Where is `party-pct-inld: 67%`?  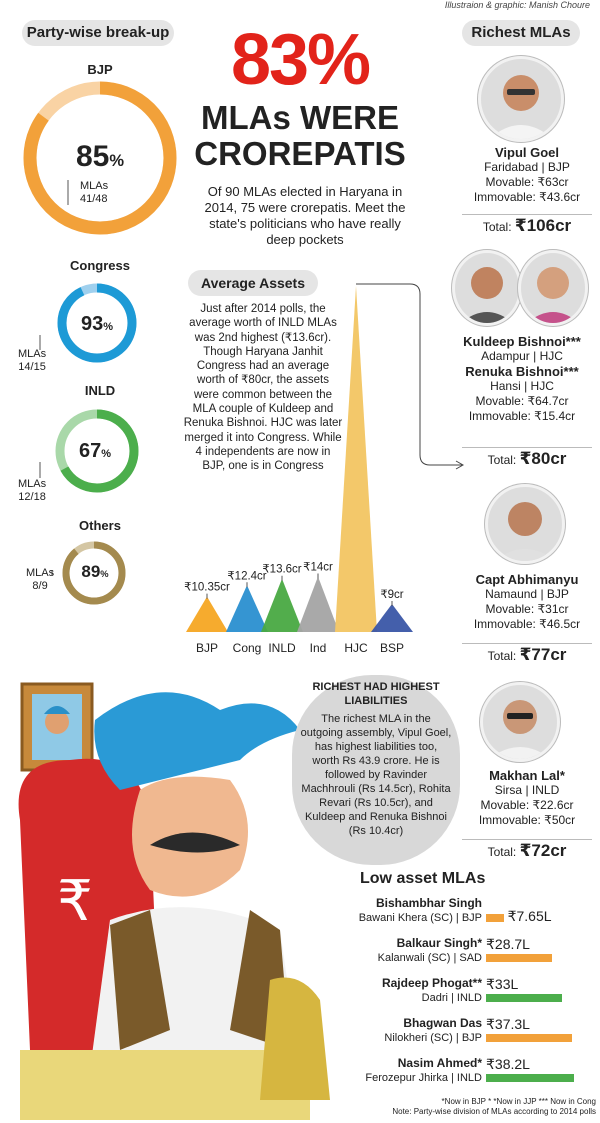
party-pct-inld: 67% is located at coordinates (95, 451).